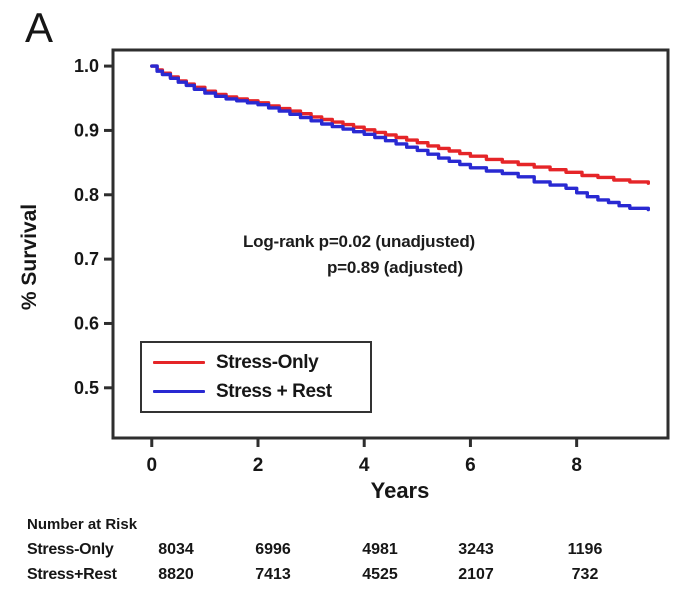  What do you see at coordinates (585, 549) in the screenshot?
I see `risk-value: 1196` at bounding box center [585, 549].